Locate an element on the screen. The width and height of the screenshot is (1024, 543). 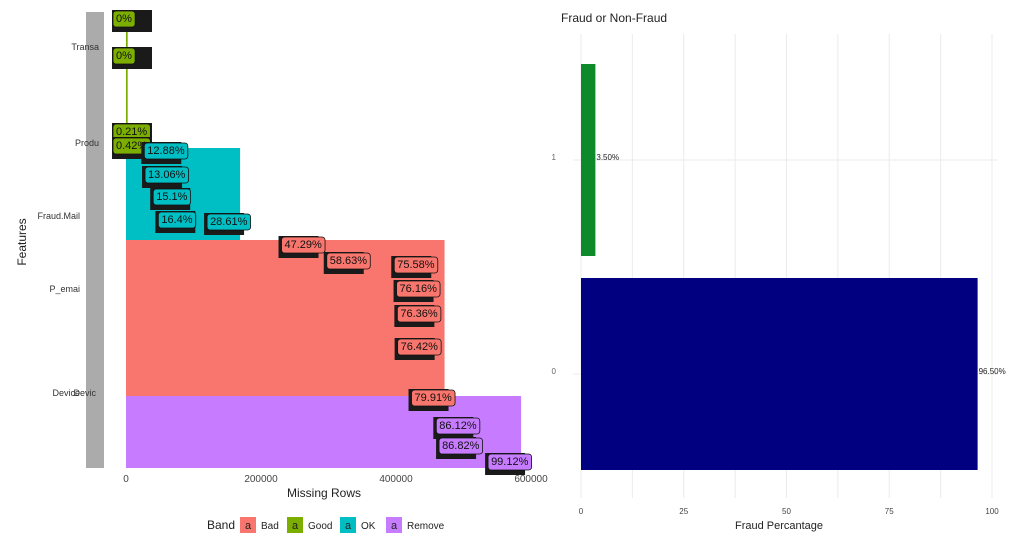
legend-label: Good is located at coordinates (320, 526).